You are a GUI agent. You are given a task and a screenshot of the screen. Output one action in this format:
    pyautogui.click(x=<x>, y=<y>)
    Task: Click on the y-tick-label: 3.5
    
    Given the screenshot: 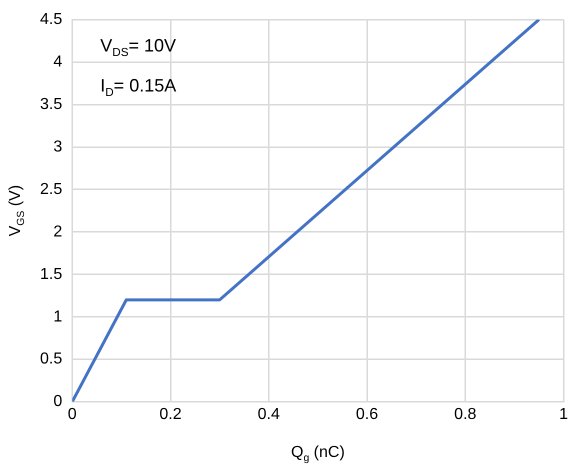 What is the action you would take?
    pyautogui.click(x=51, y=104)
    